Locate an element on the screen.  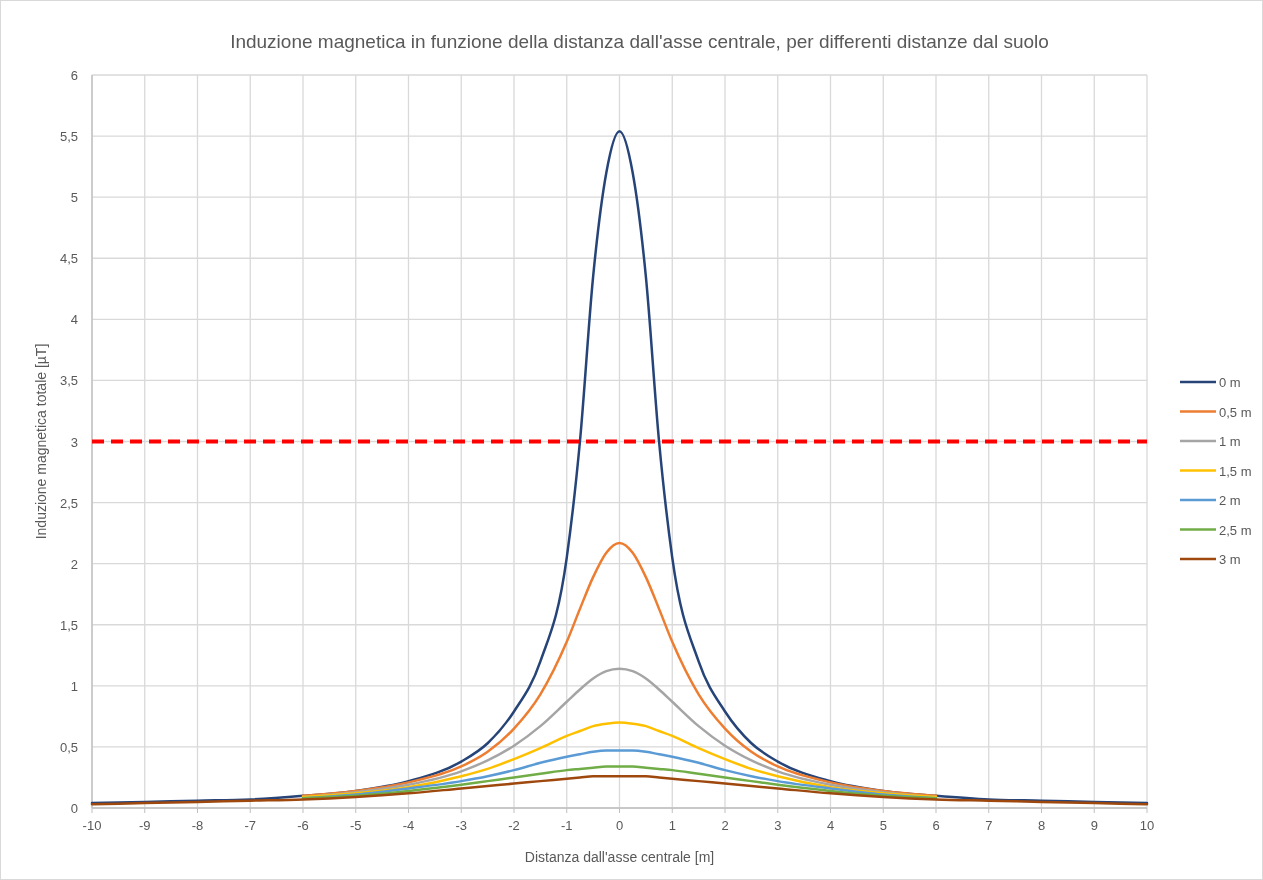
line-series is located at coordinates (619, 669).